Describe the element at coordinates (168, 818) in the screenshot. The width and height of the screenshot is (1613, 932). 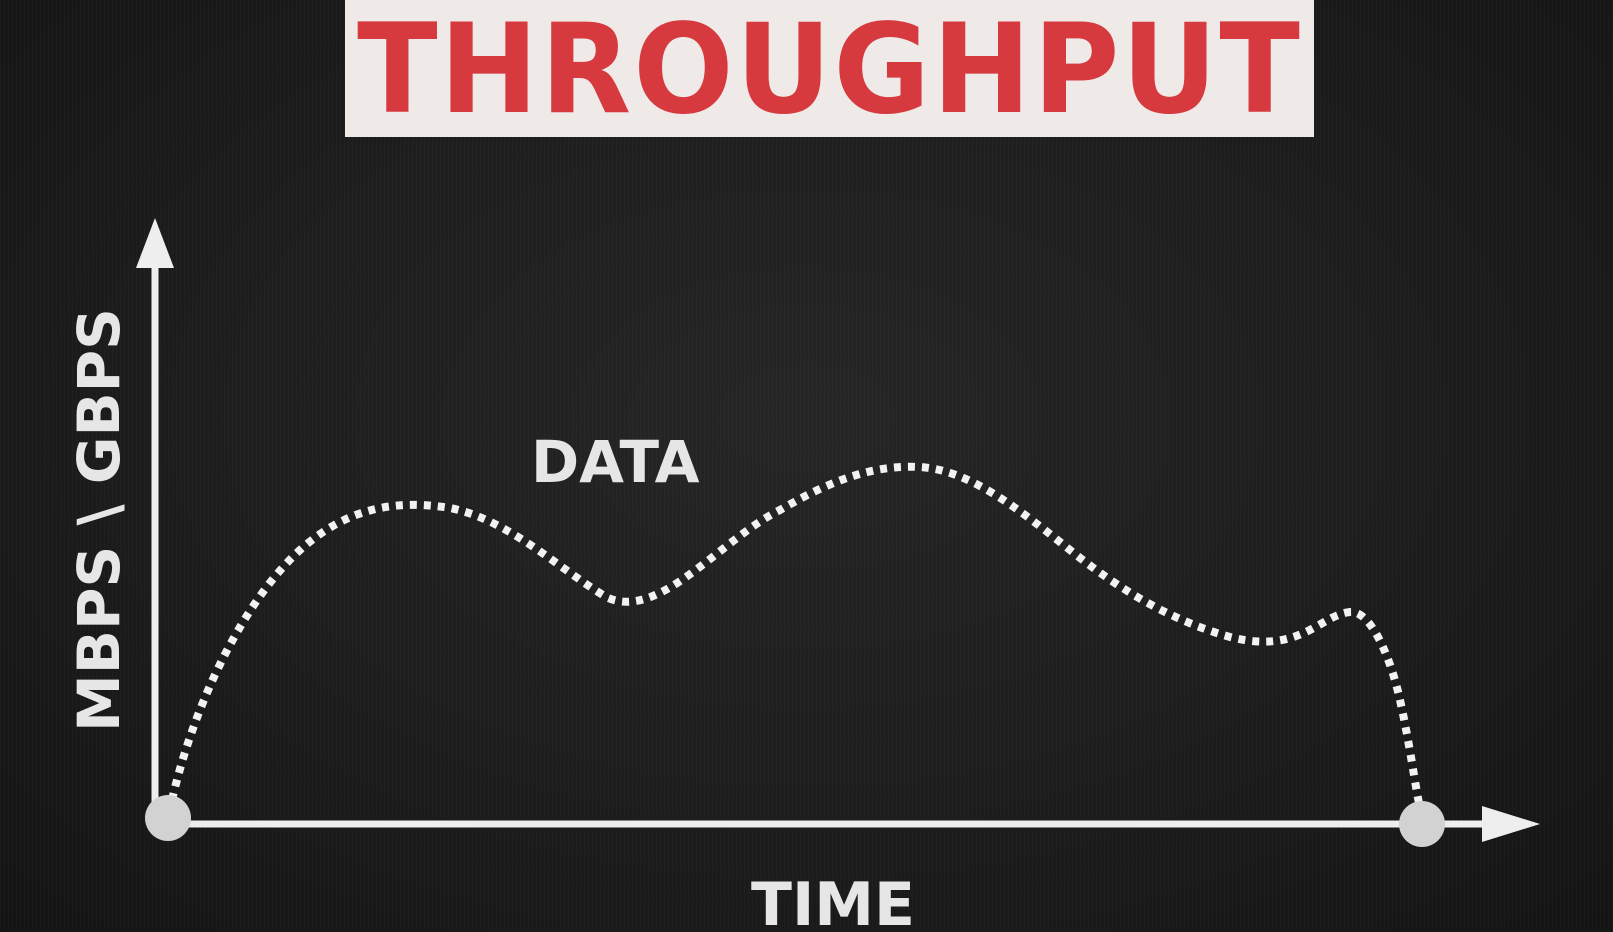
I see `start-point-marker` at that location.